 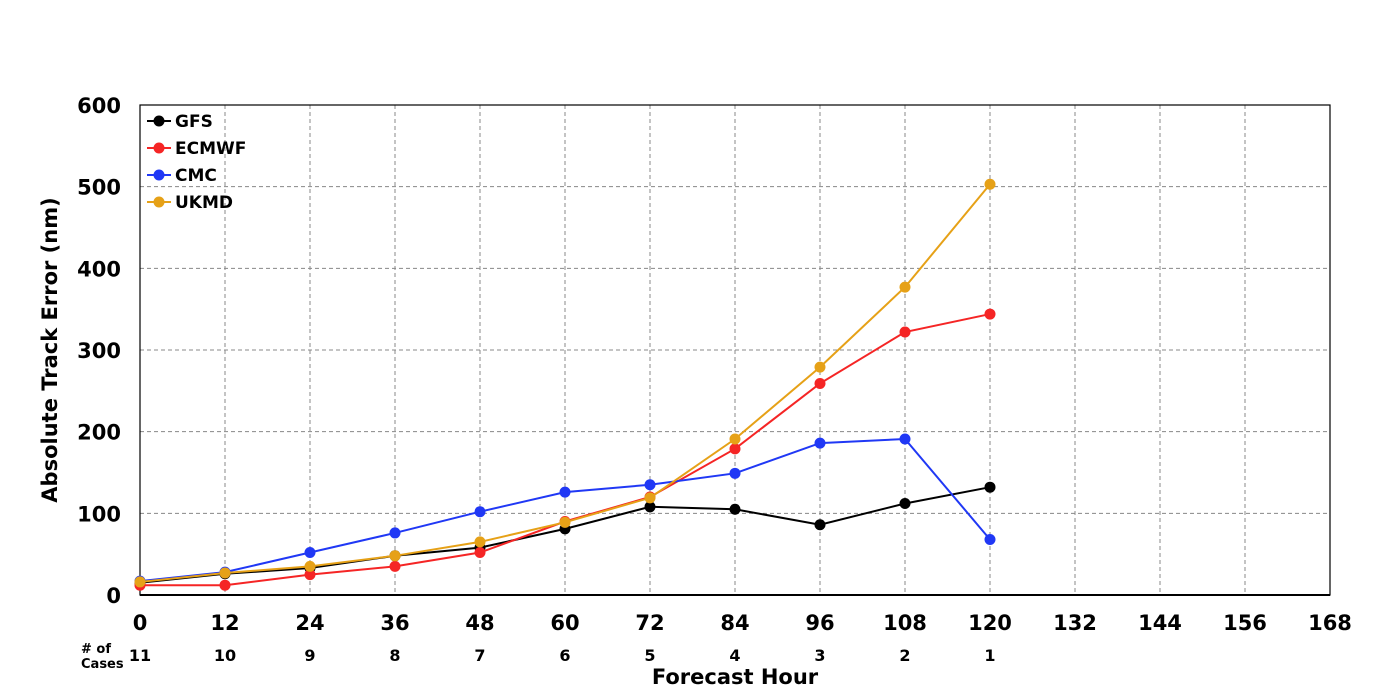 I want to click on x-tick-label: 36, so click(x=394, y=623).